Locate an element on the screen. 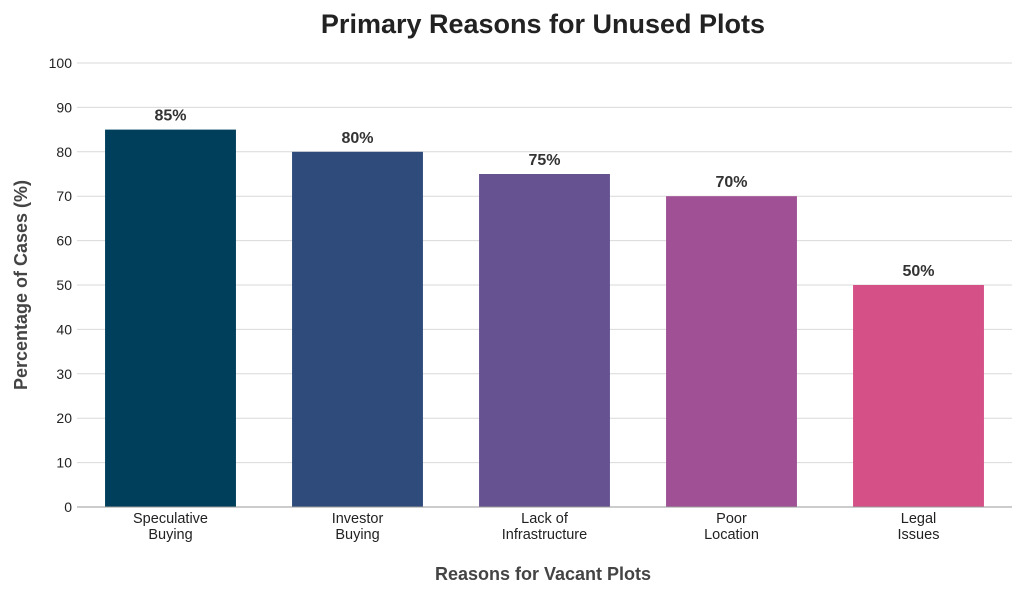 The image size is (1024, 602). x-tick-label: Legal Issues is located at coordinates (919, 527).